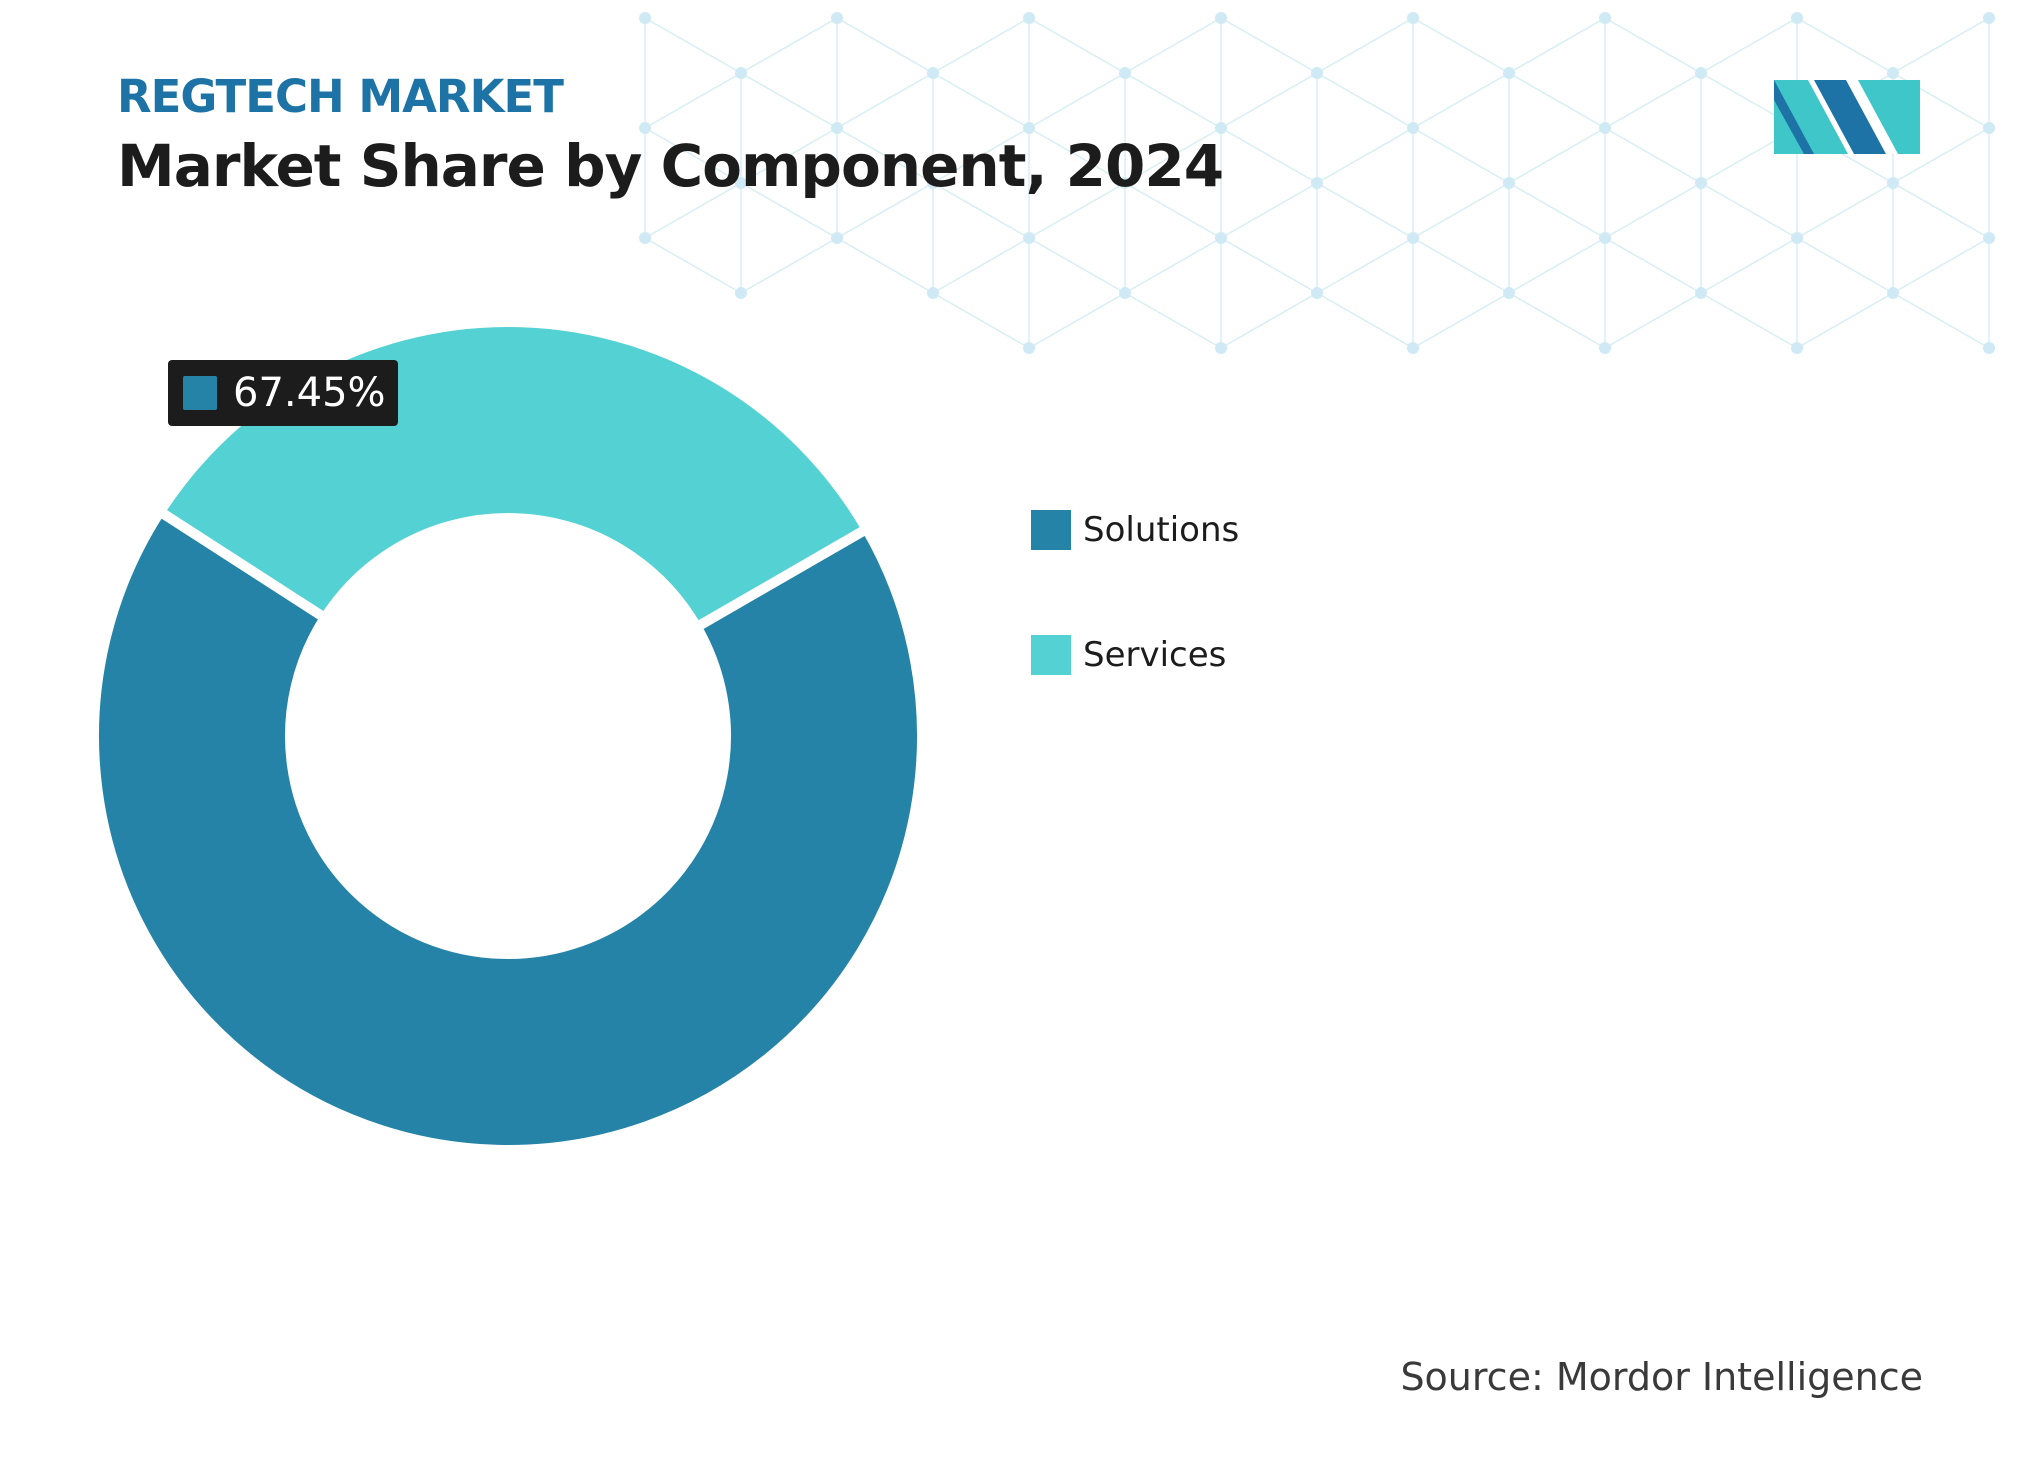  I want to click on chart-legend: Solutions Services, so click(1135, 625).